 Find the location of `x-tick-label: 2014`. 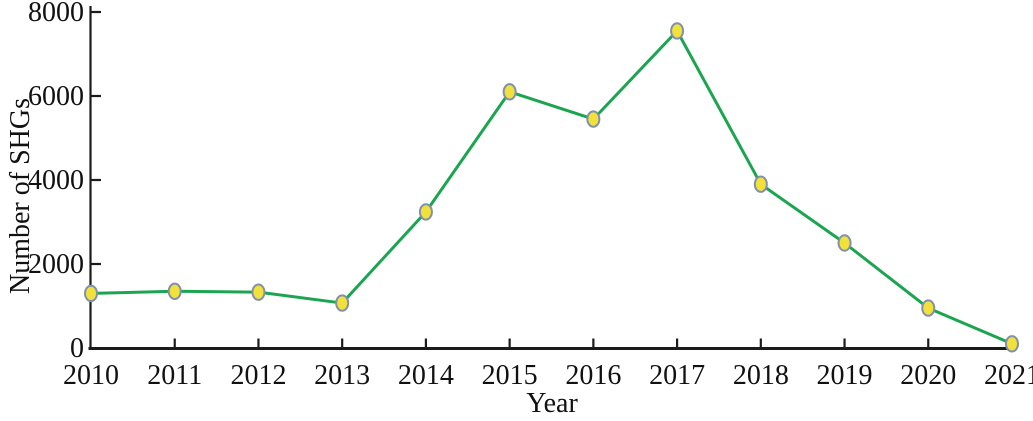

x-tick-label: 2014 is located at coordinates (426, 375).